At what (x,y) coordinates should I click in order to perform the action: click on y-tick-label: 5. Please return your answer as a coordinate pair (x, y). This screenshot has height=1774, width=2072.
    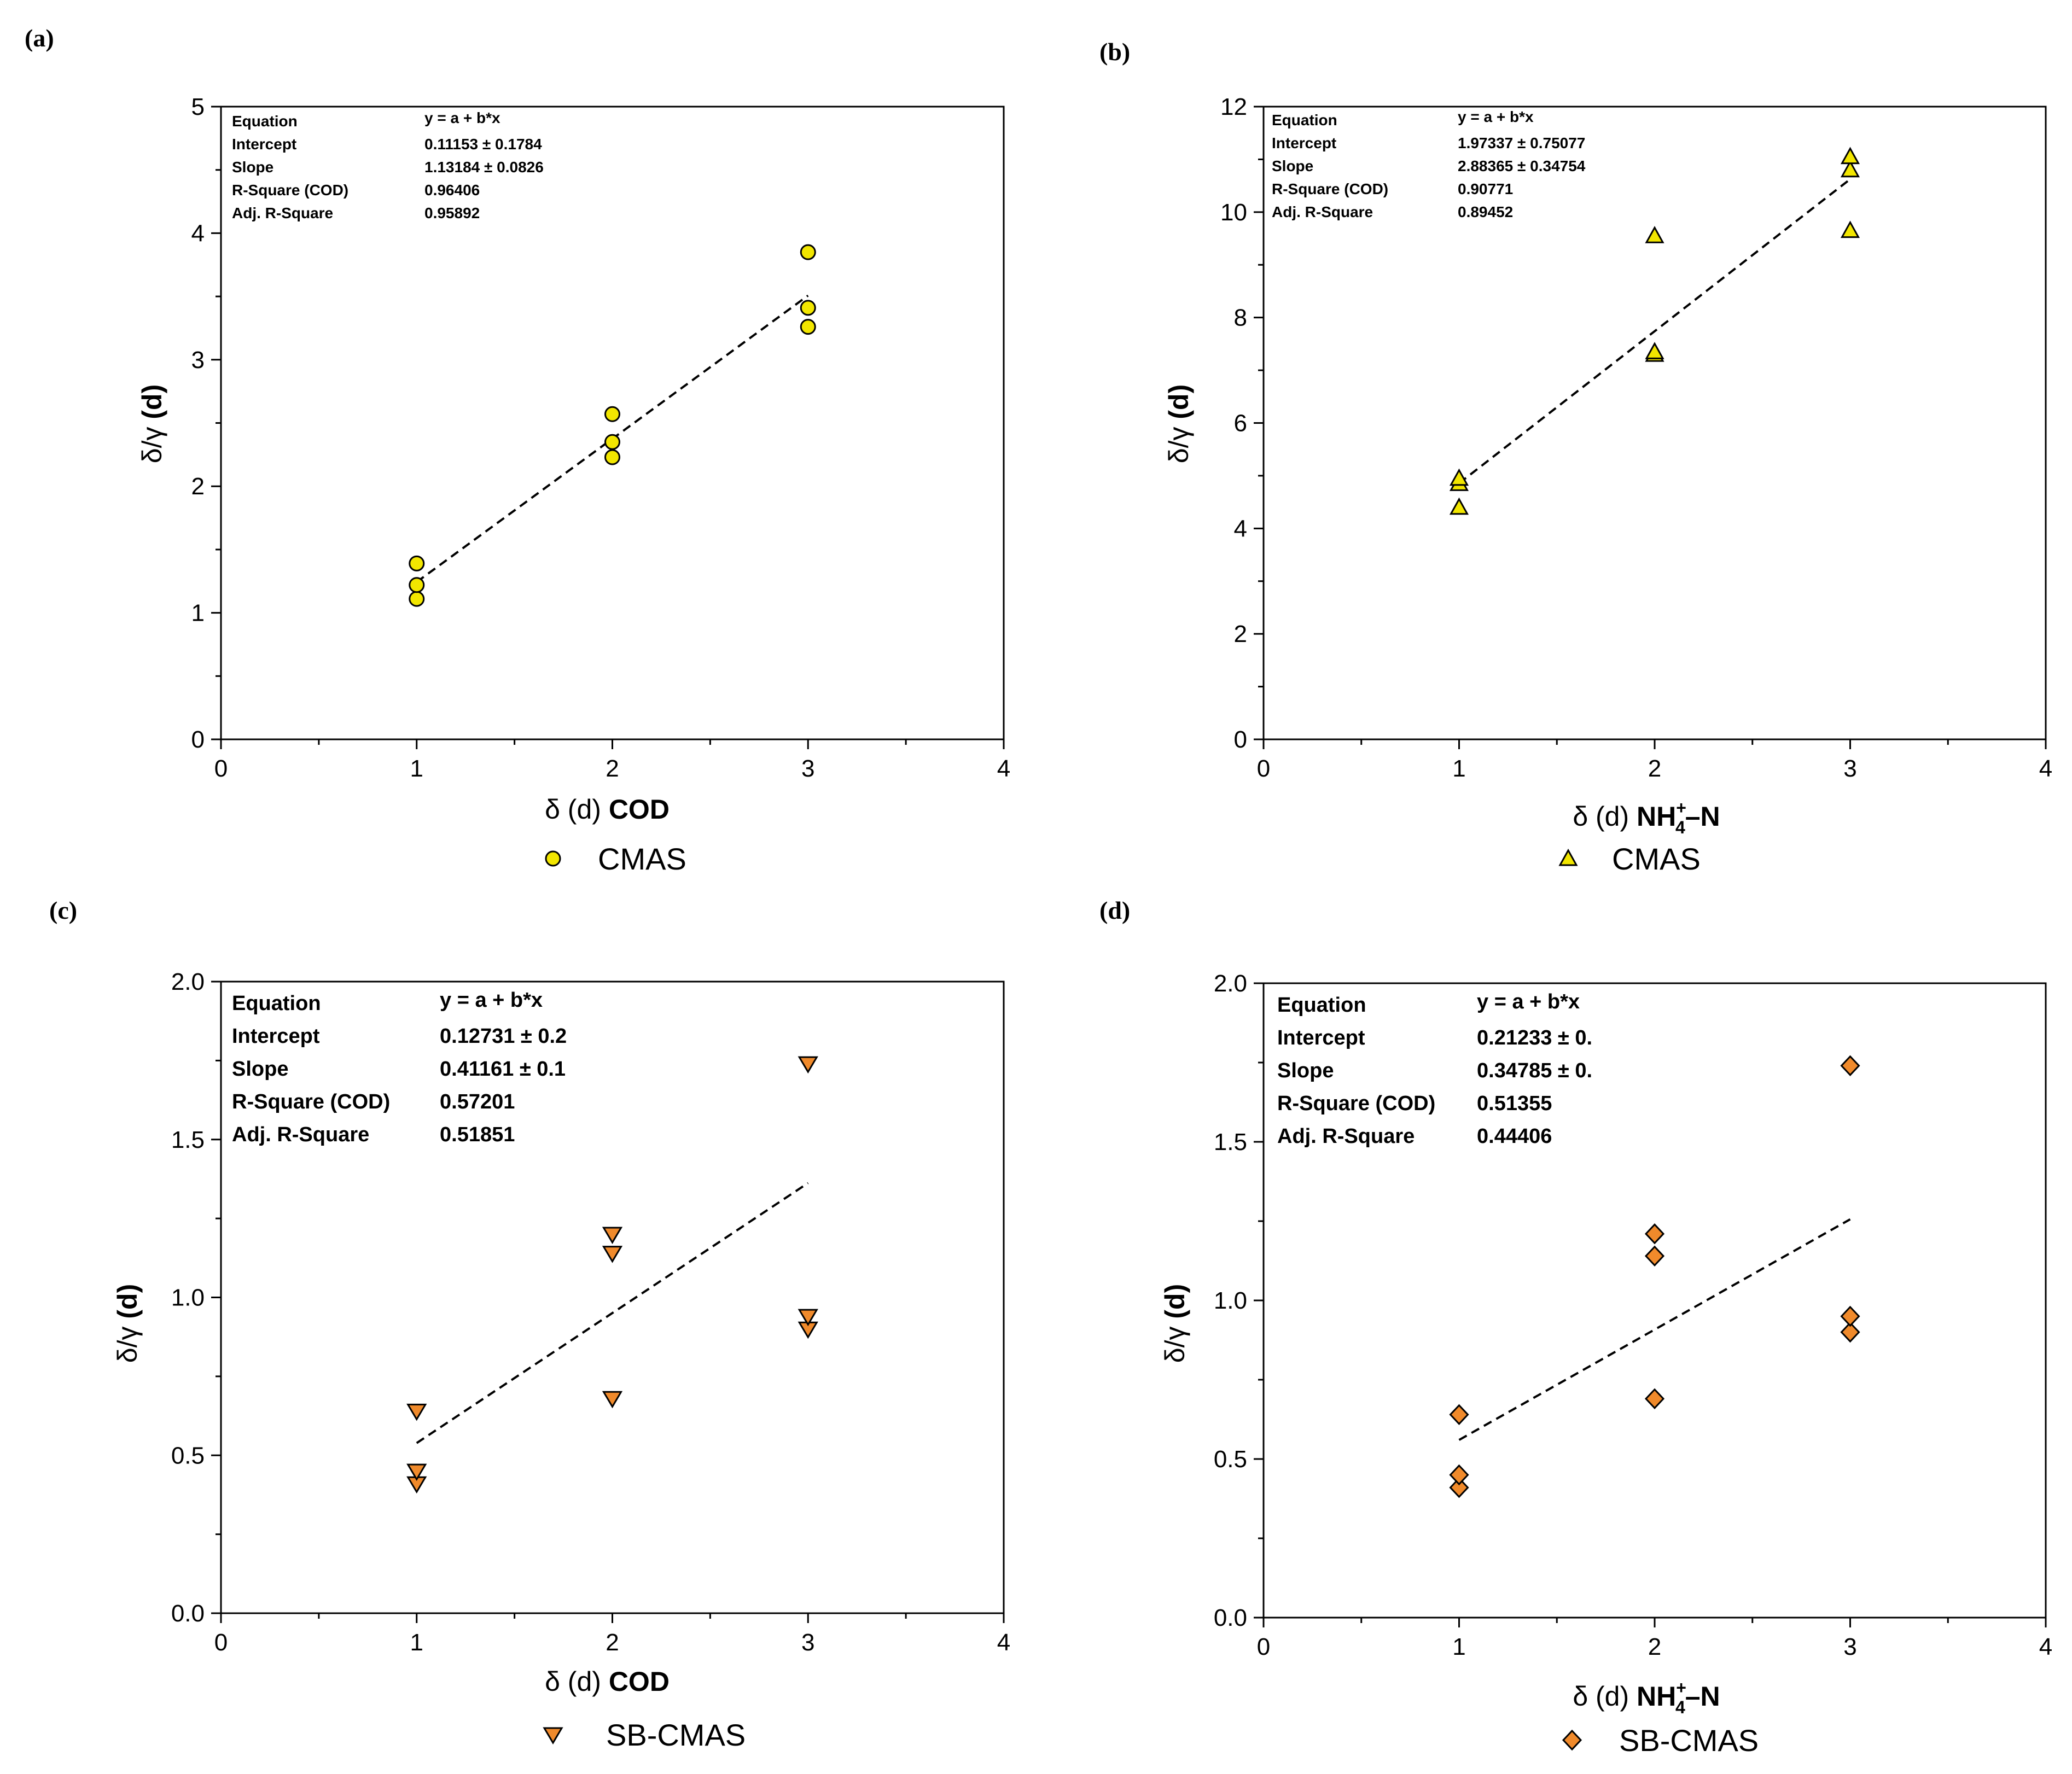
    Looking at the image, I should click on (198, 107).